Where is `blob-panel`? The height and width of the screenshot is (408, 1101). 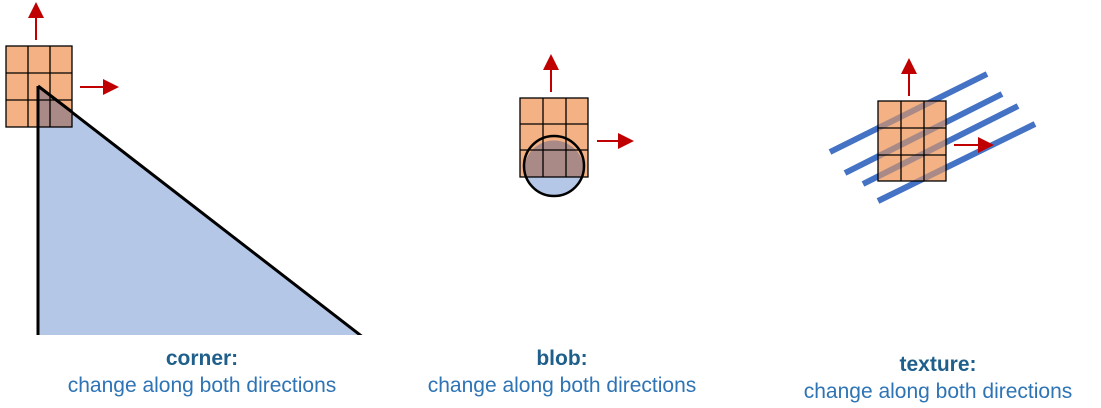
blob-panel is located at coordinates (576, 126).